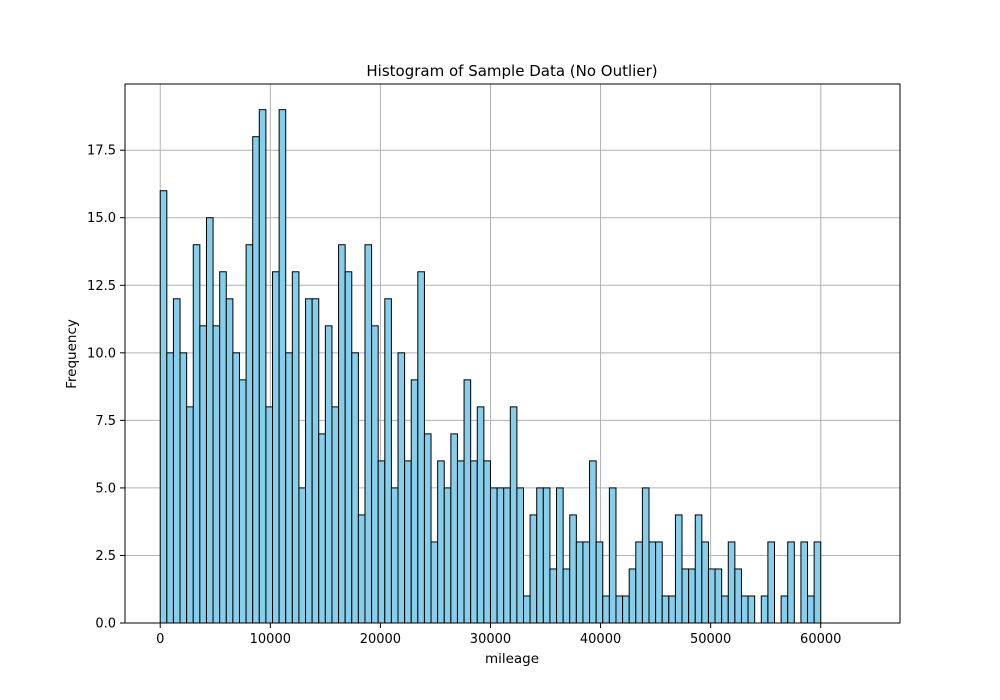 This screenshot has height=700, width=1000. What do you see at coordinates (160, 639) in the screenshot?
I see `x-tick-label: 0` at bounding box center [160, 639].